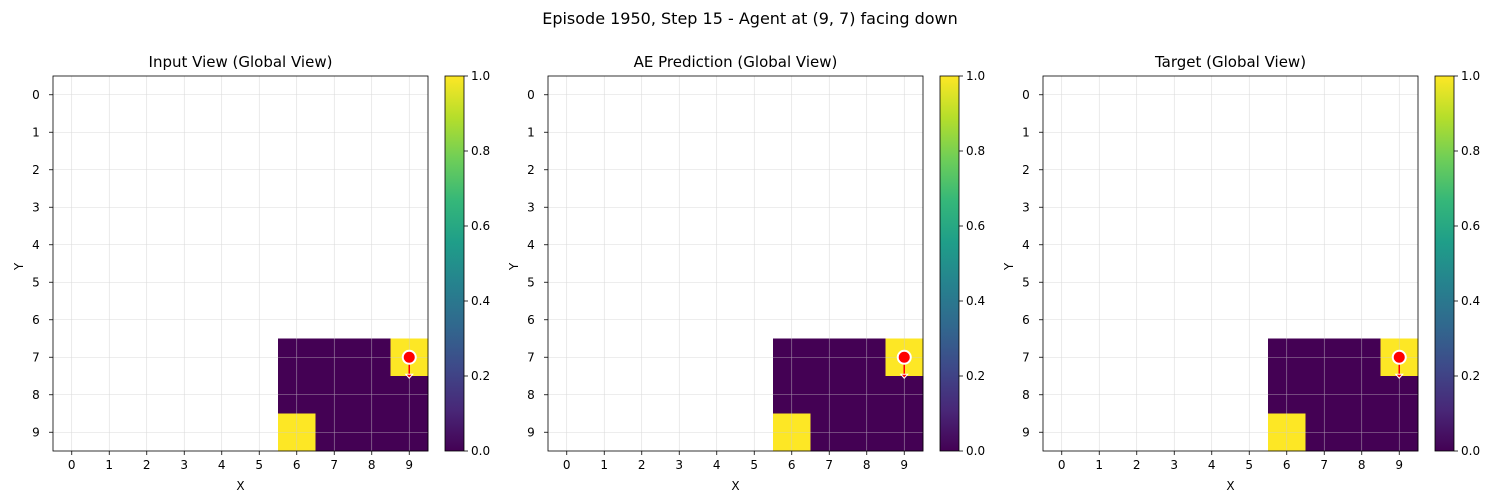  I want to click on panel-title: Input View (Global View), so click(241, 62).